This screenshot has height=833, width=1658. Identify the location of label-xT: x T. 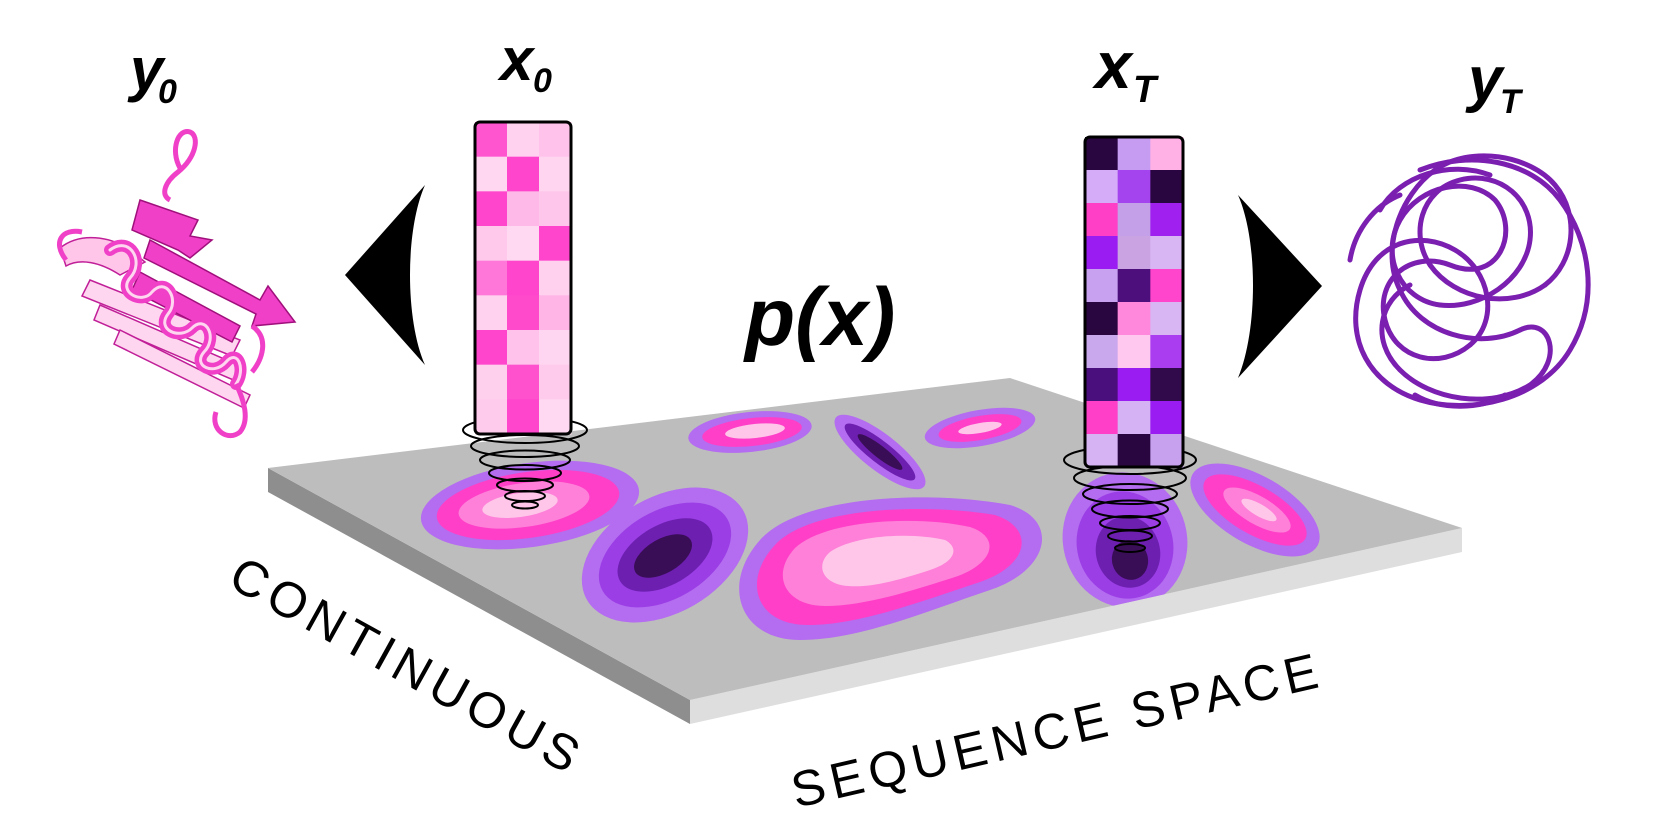
(1125, 69).